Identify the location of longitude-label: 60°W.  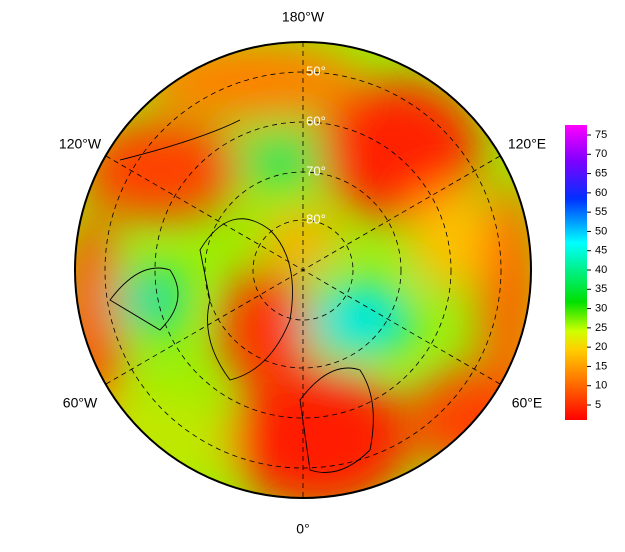
(80, 403).